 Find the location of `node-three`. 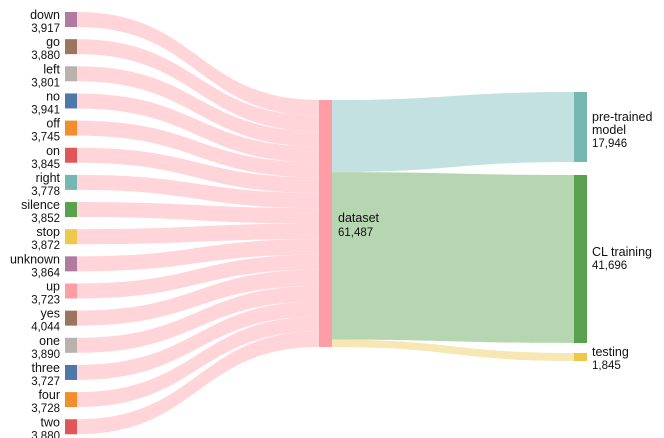

node-three is located at coordinates (71, 372).